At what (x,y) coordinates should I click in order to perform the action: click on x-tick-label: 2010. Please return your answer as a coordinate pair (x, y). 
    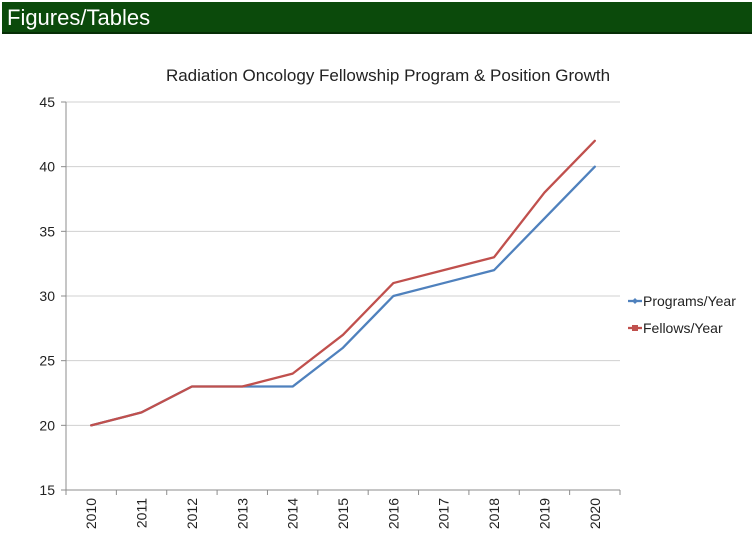
    Looking at the image, I should click on (91, 513).